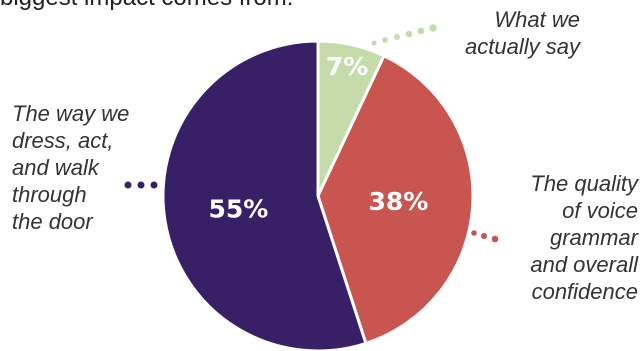  Describe the element at coordinates (52, 221) in the screenshot. I see `annotation-line: the door` at that location.